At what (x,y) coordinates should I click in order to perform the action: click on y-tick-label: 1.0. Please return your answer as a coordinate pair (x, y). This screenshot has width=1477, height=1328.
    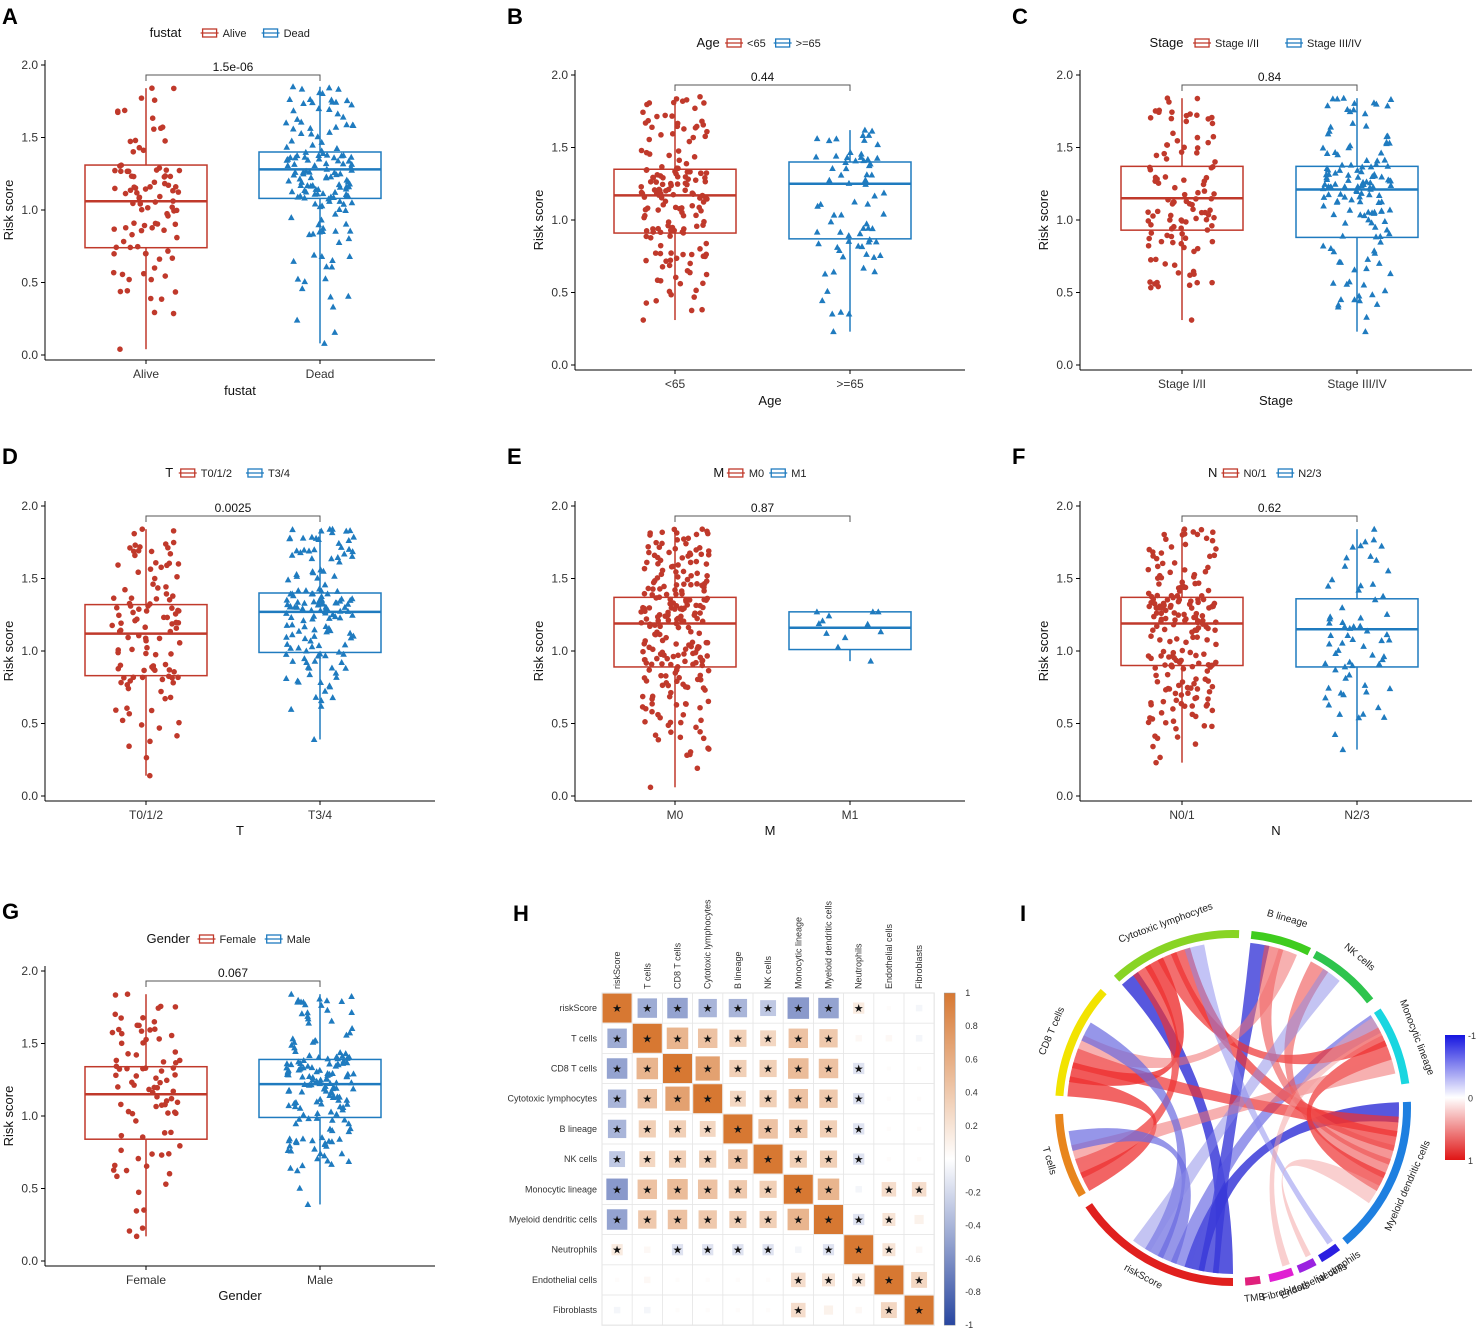
    Looking at the image, I should click on (1064, 220).